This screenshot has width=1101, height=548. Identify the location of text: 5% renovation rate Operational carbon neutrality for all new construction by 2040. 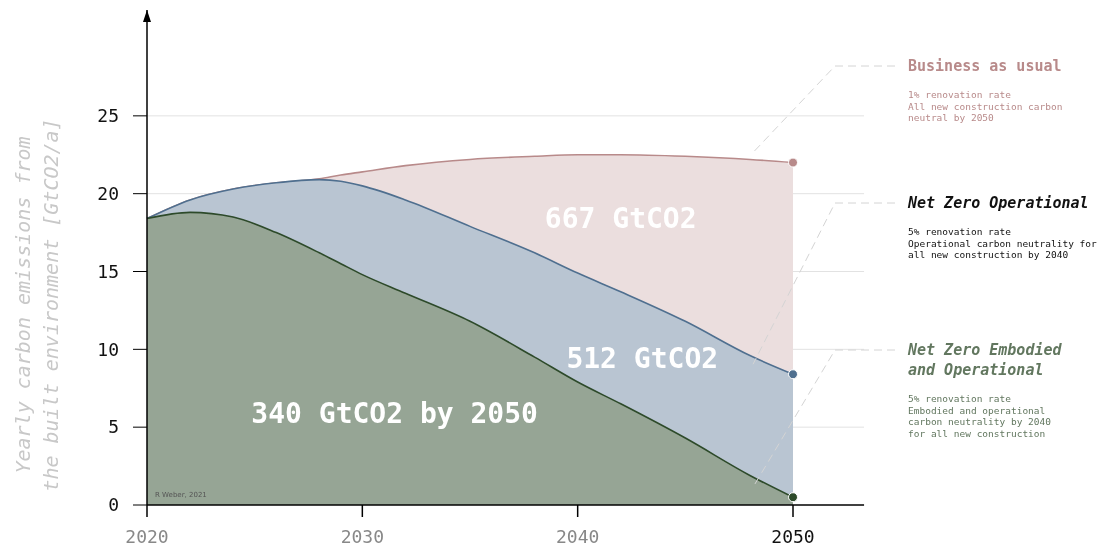
(1003, 243).